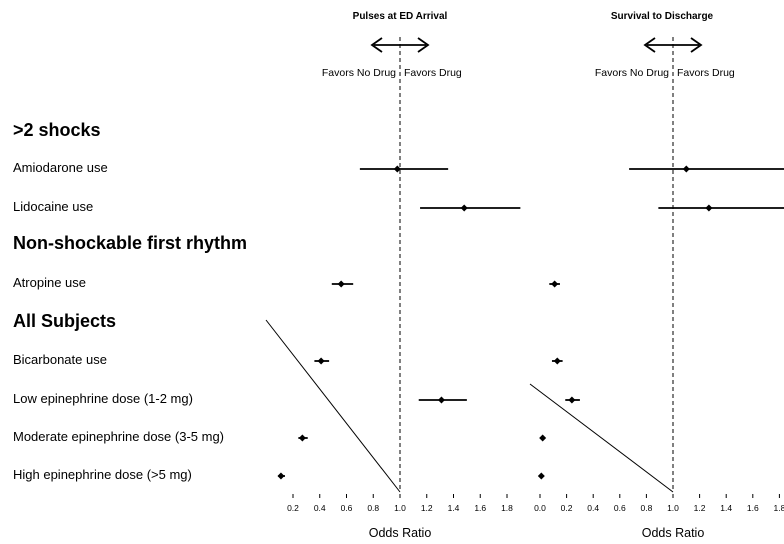  What do you see at coordinates (53, 206) in the screenshot?
I see `row-label-lidocaine-use: Lidocaine use` at bounding box center [53, 206].